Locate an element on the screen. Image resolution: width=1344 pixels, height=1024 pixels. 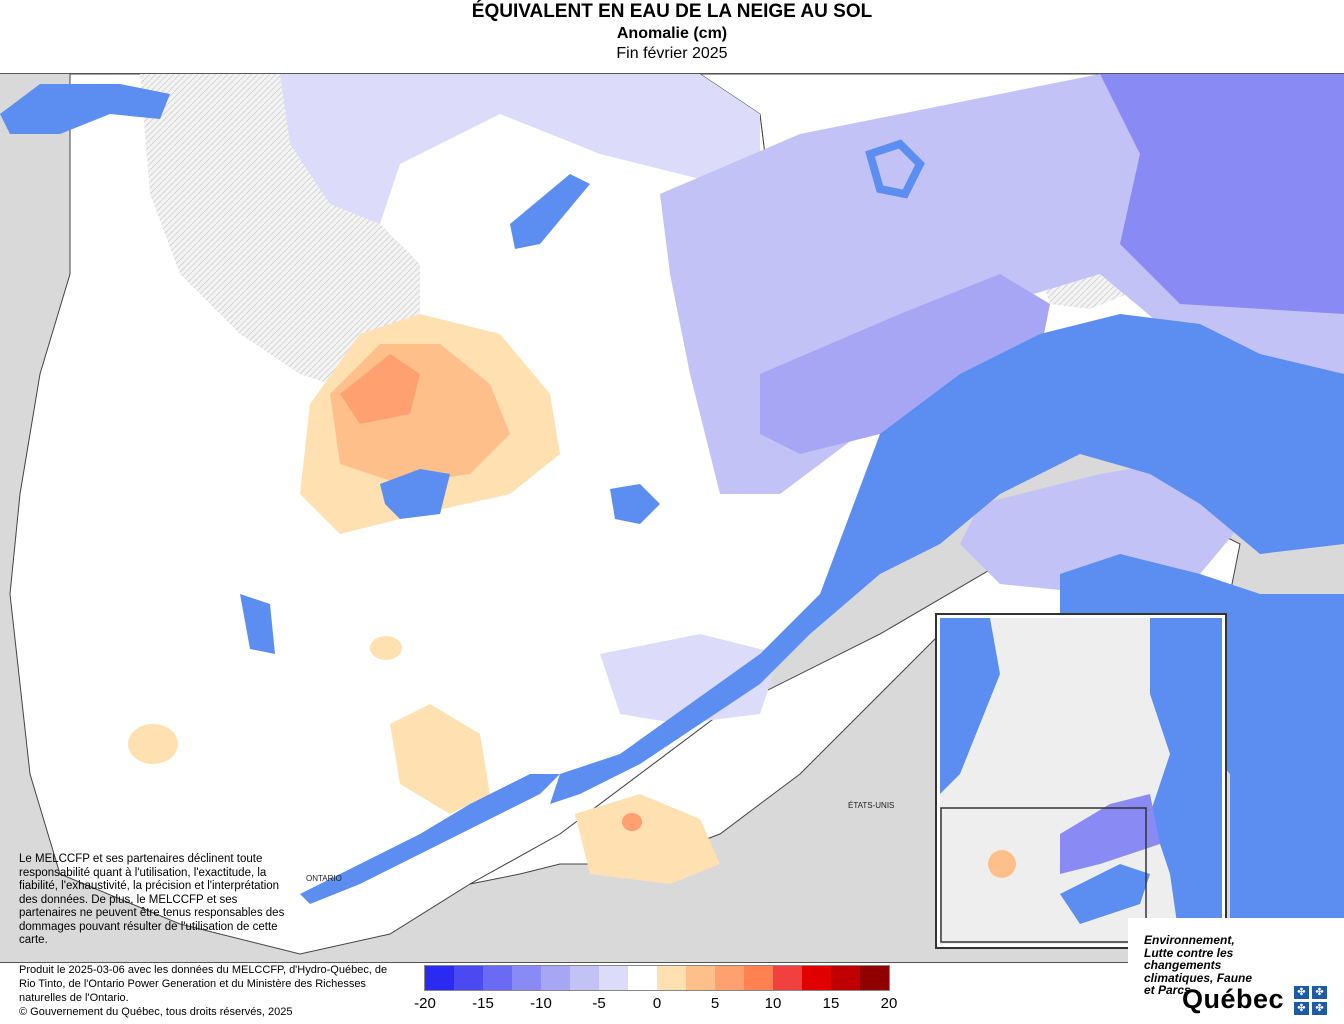
map-subtitle: Anomalie (cm) is located at coordinates (672, 33).